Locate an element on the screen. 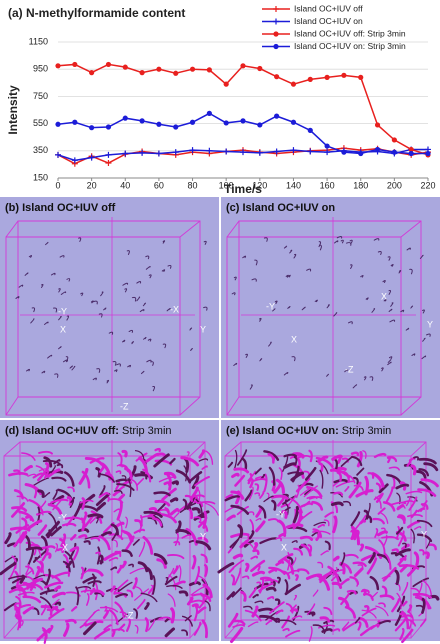  x-tick-label: 120 is located at coordinates (259, 185).